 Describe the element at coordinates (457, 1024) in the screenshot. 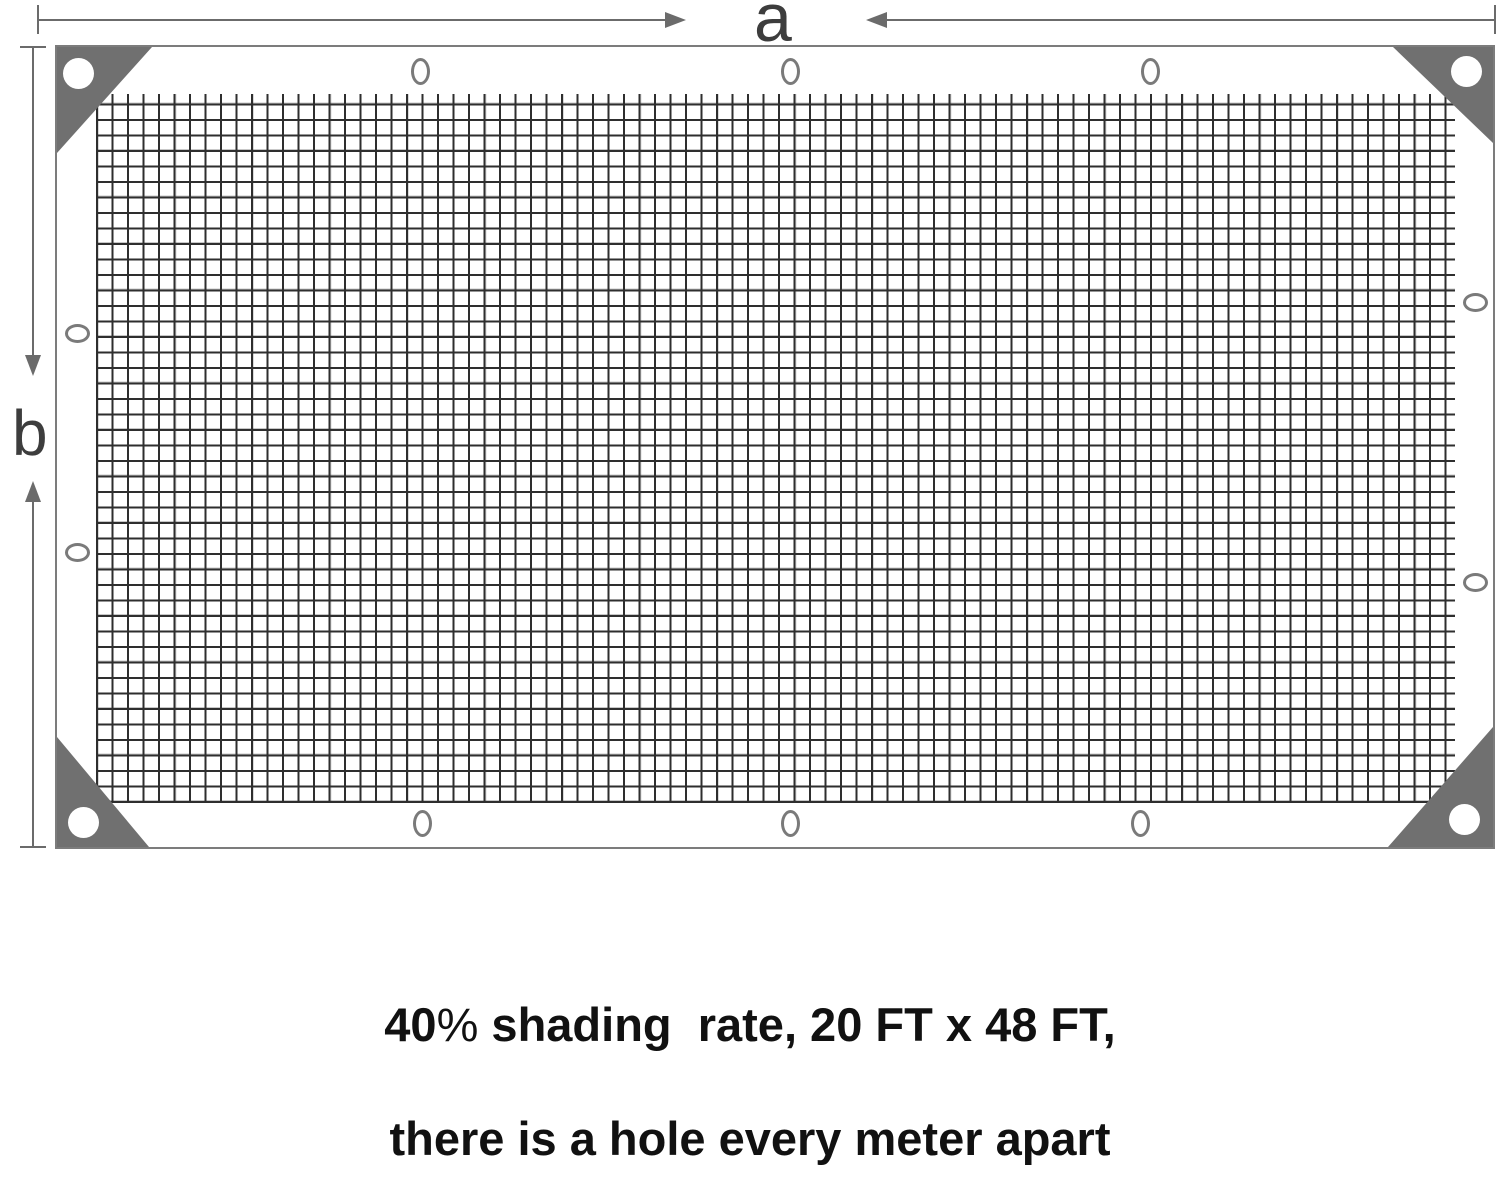

I see `percent-sign: %` at that location.